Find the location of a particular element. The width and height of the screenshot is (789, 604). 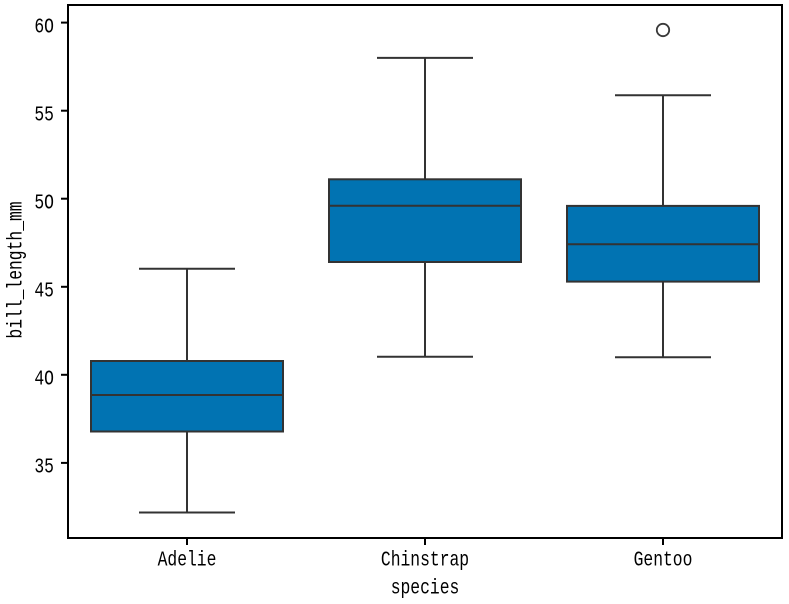

svg-text: 5O is located at coordinates (44, 203).